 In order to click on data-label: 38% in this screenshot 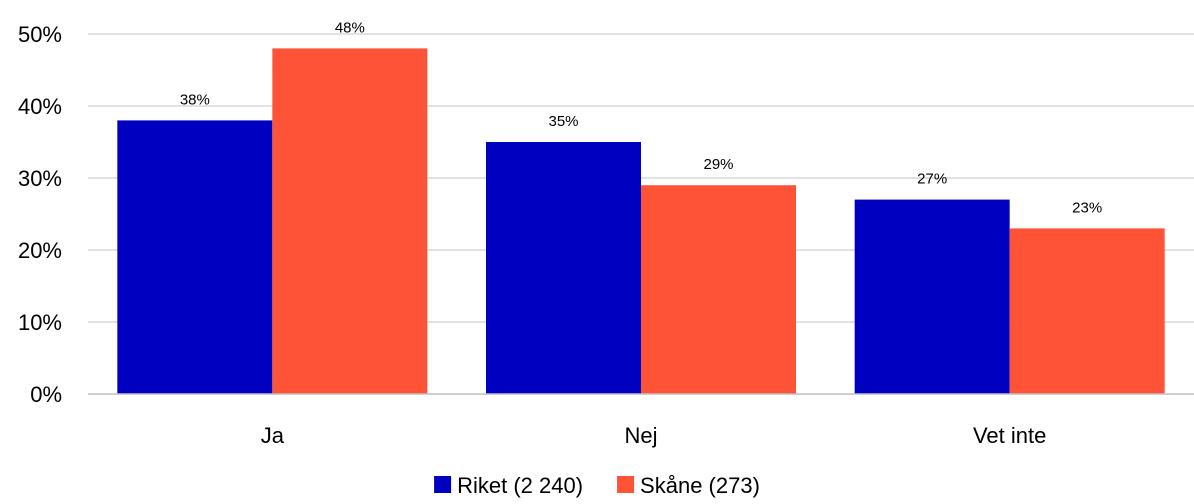, I will do `click(195, 99)`.